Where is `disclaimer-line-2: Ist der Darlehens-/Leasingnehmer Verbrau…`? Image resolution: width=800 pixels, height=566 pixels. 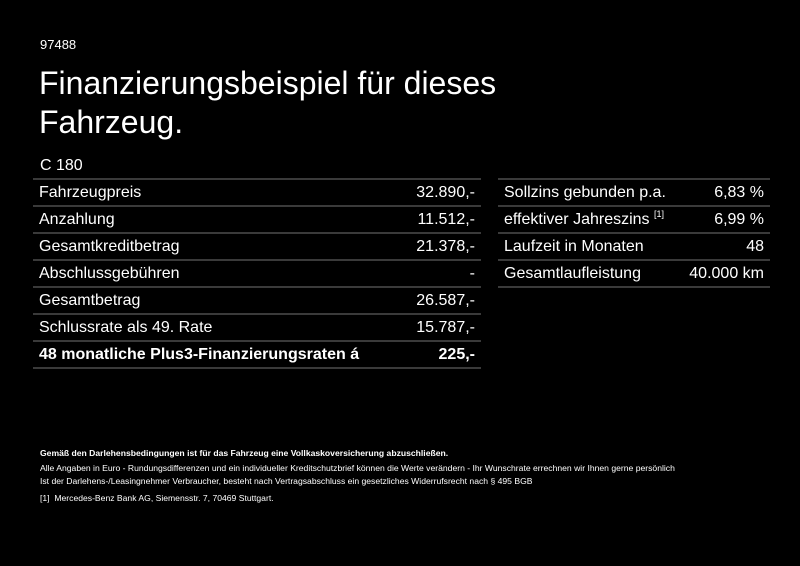 disclaimer-line-2: Ist der Darlehens-/Leasingnehmer Verbrau… is located at coordinates (286, 481).